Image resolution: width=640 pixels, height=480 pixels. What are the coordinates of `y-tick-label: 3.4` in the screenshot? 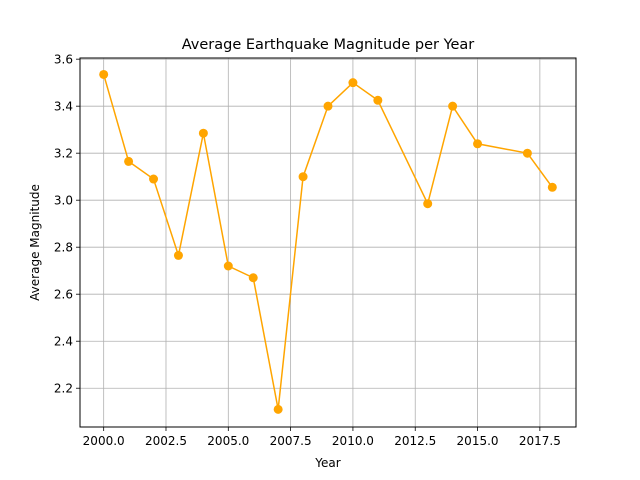 It's located at (63, 107).